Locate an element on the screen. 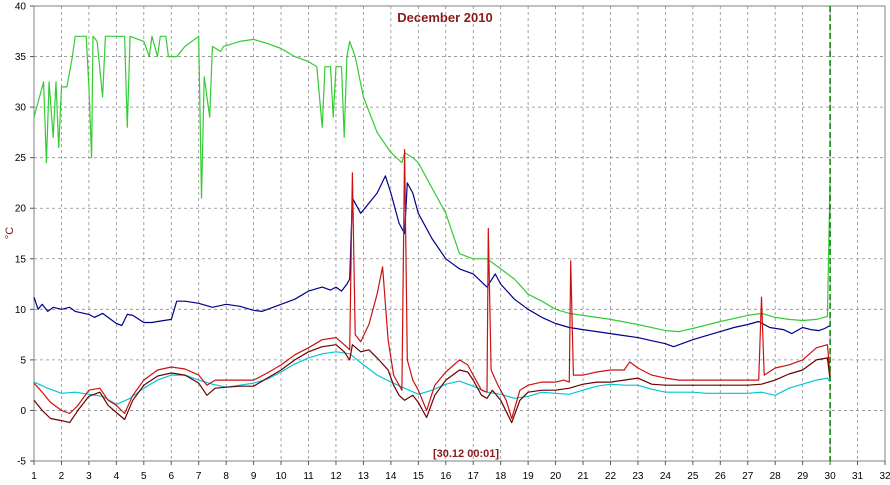 The image size is (890, 485). x-tick-label: 21 is located at coordinates (583, 476).